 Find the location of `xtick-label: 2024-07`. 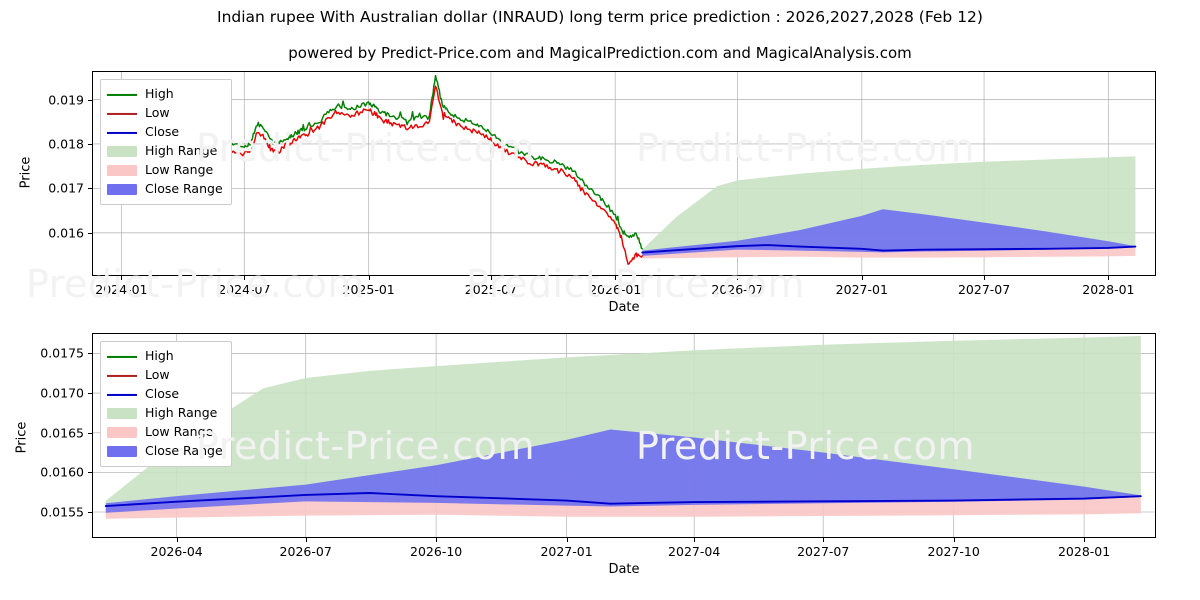

xtick-label: 2024-07 is located at coordinates (244, 289).